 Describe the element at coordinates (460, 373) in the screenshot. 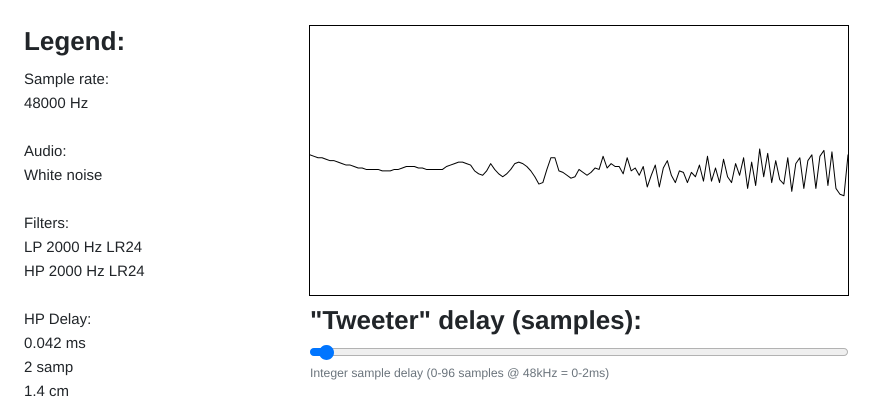

I see `text: Integer sample delay (0-96 samples @ 48kHz = 0-2ms)` at that location.